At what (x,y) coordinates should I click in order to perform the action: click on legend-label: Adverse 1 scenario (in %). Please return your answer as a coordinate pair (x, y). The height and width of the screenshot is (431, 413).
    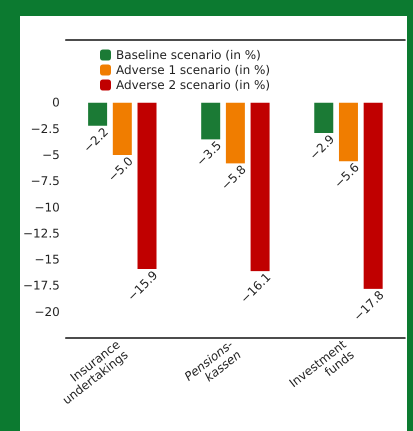
    Looking at the image, I should click on (193, 70).